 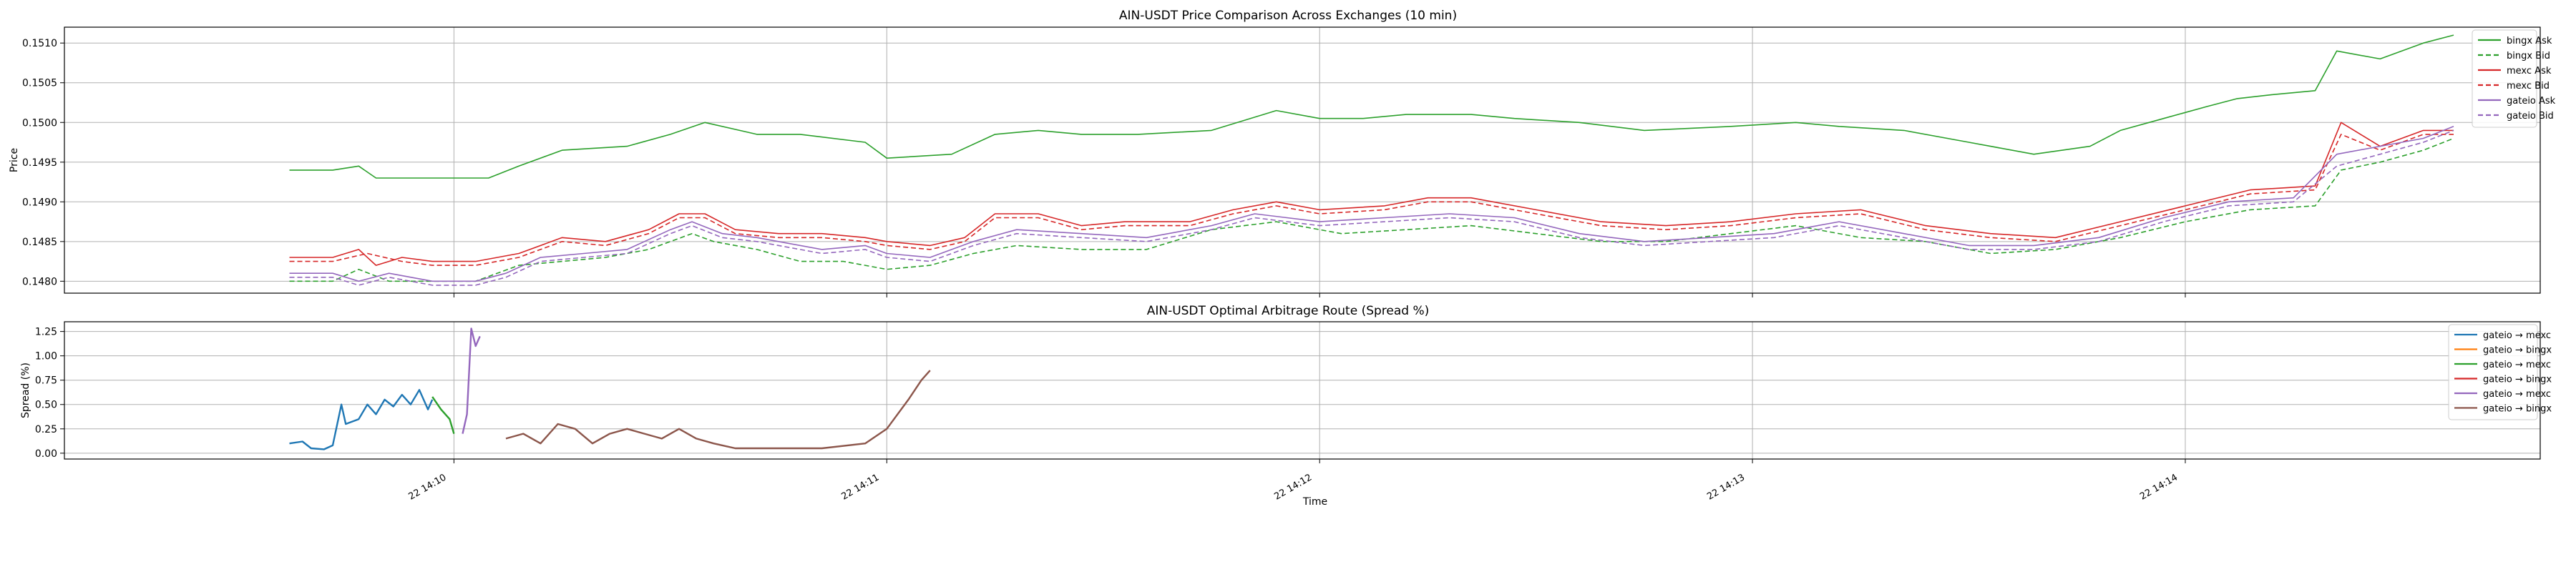 I want to click on spread-chart-legend-box, so click(x=2493, y=372).